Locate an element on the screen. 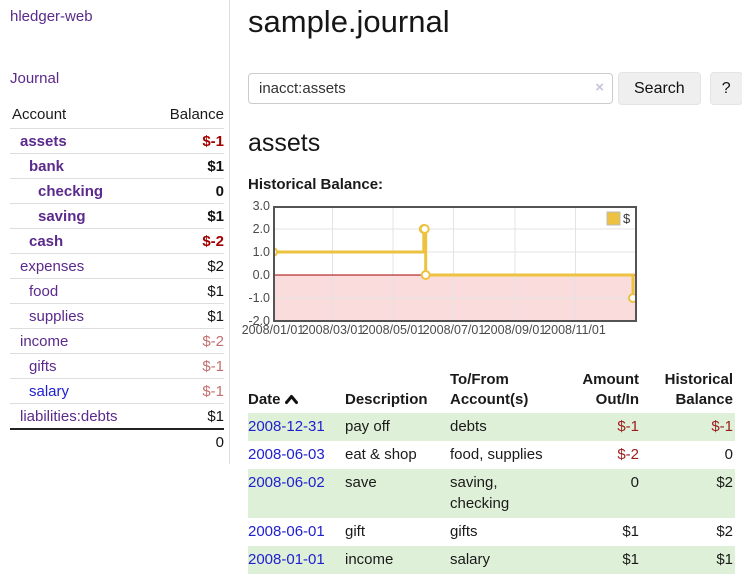 The width and height of the screenshot is (742, 582). search-bar: × Search ? is located at coordinates (495, 88).